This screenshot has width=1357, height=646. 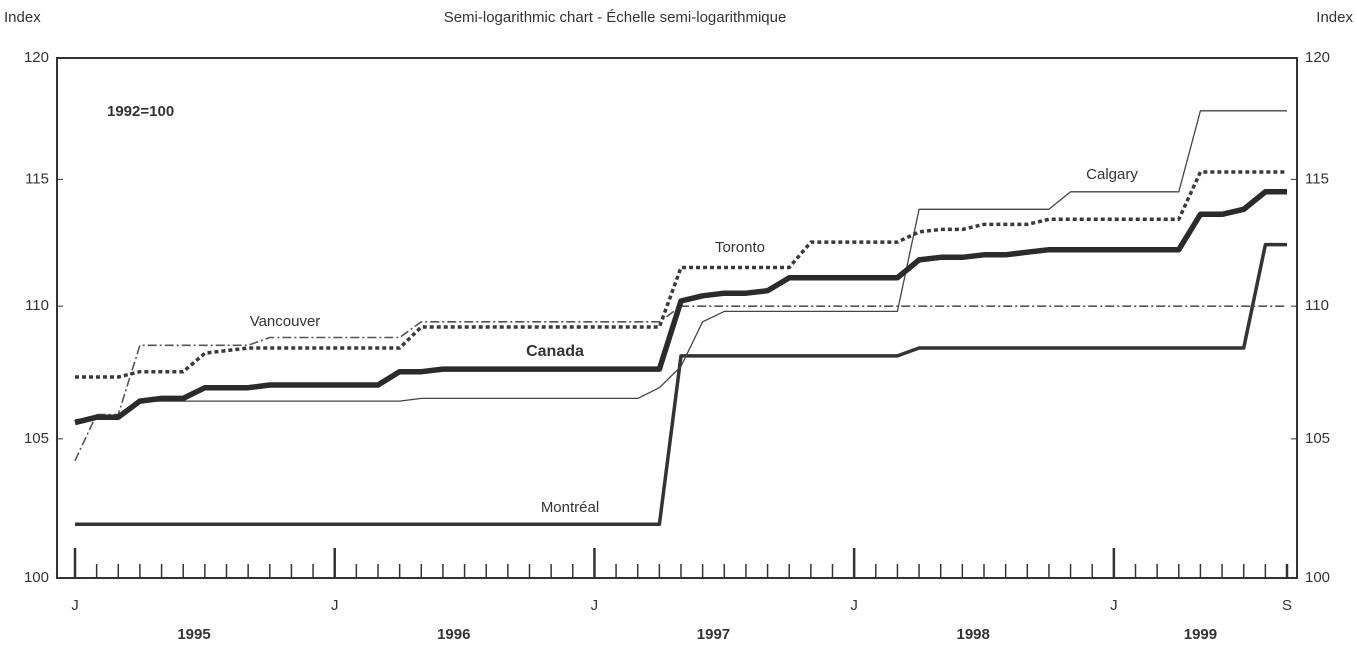 I want to click on series-label: Calgary, so click(x=1112, y=174).